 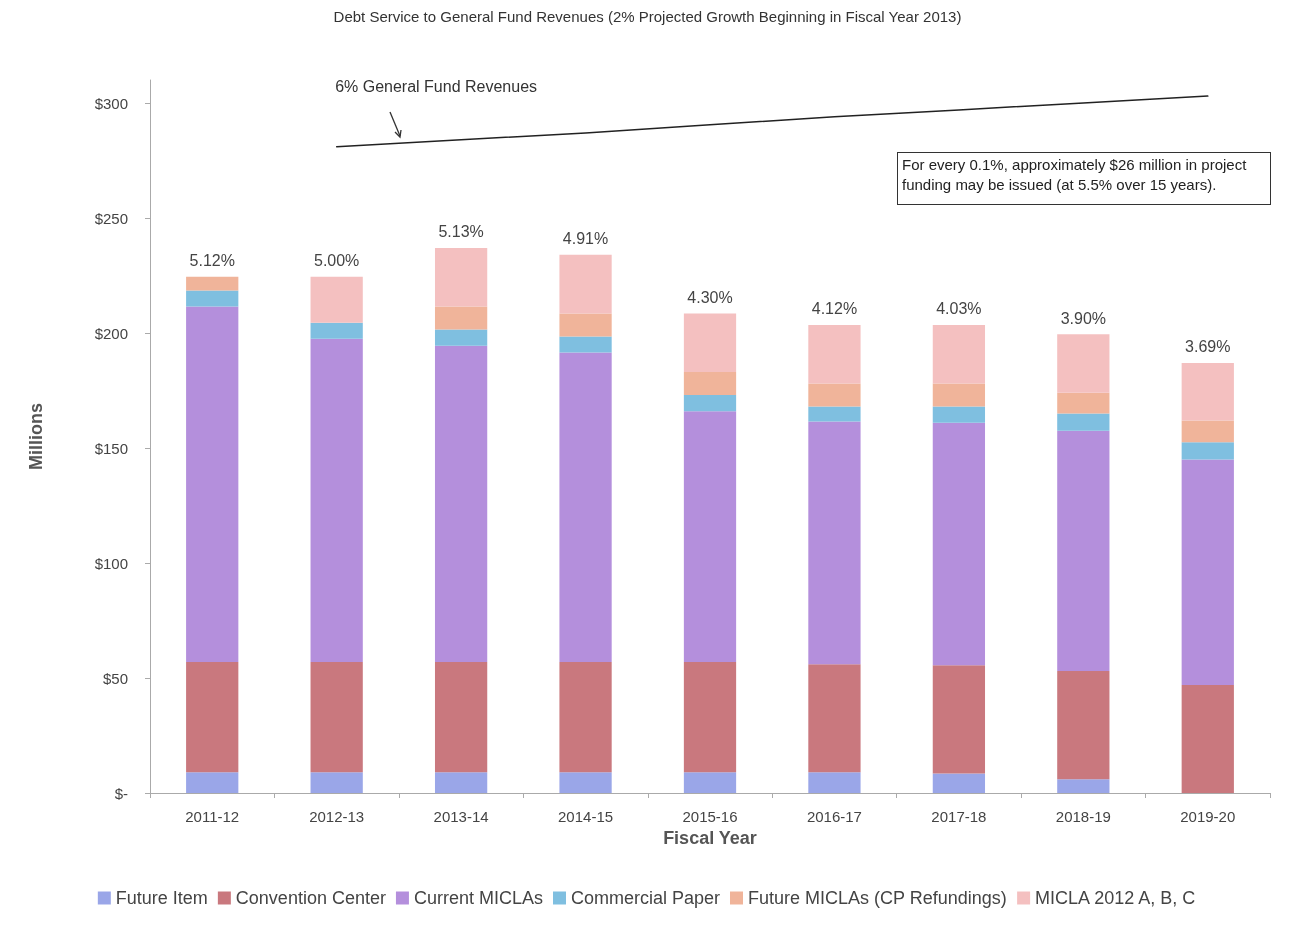 I want to click on annotation: 3.90%, so click(x=1083, y=318).